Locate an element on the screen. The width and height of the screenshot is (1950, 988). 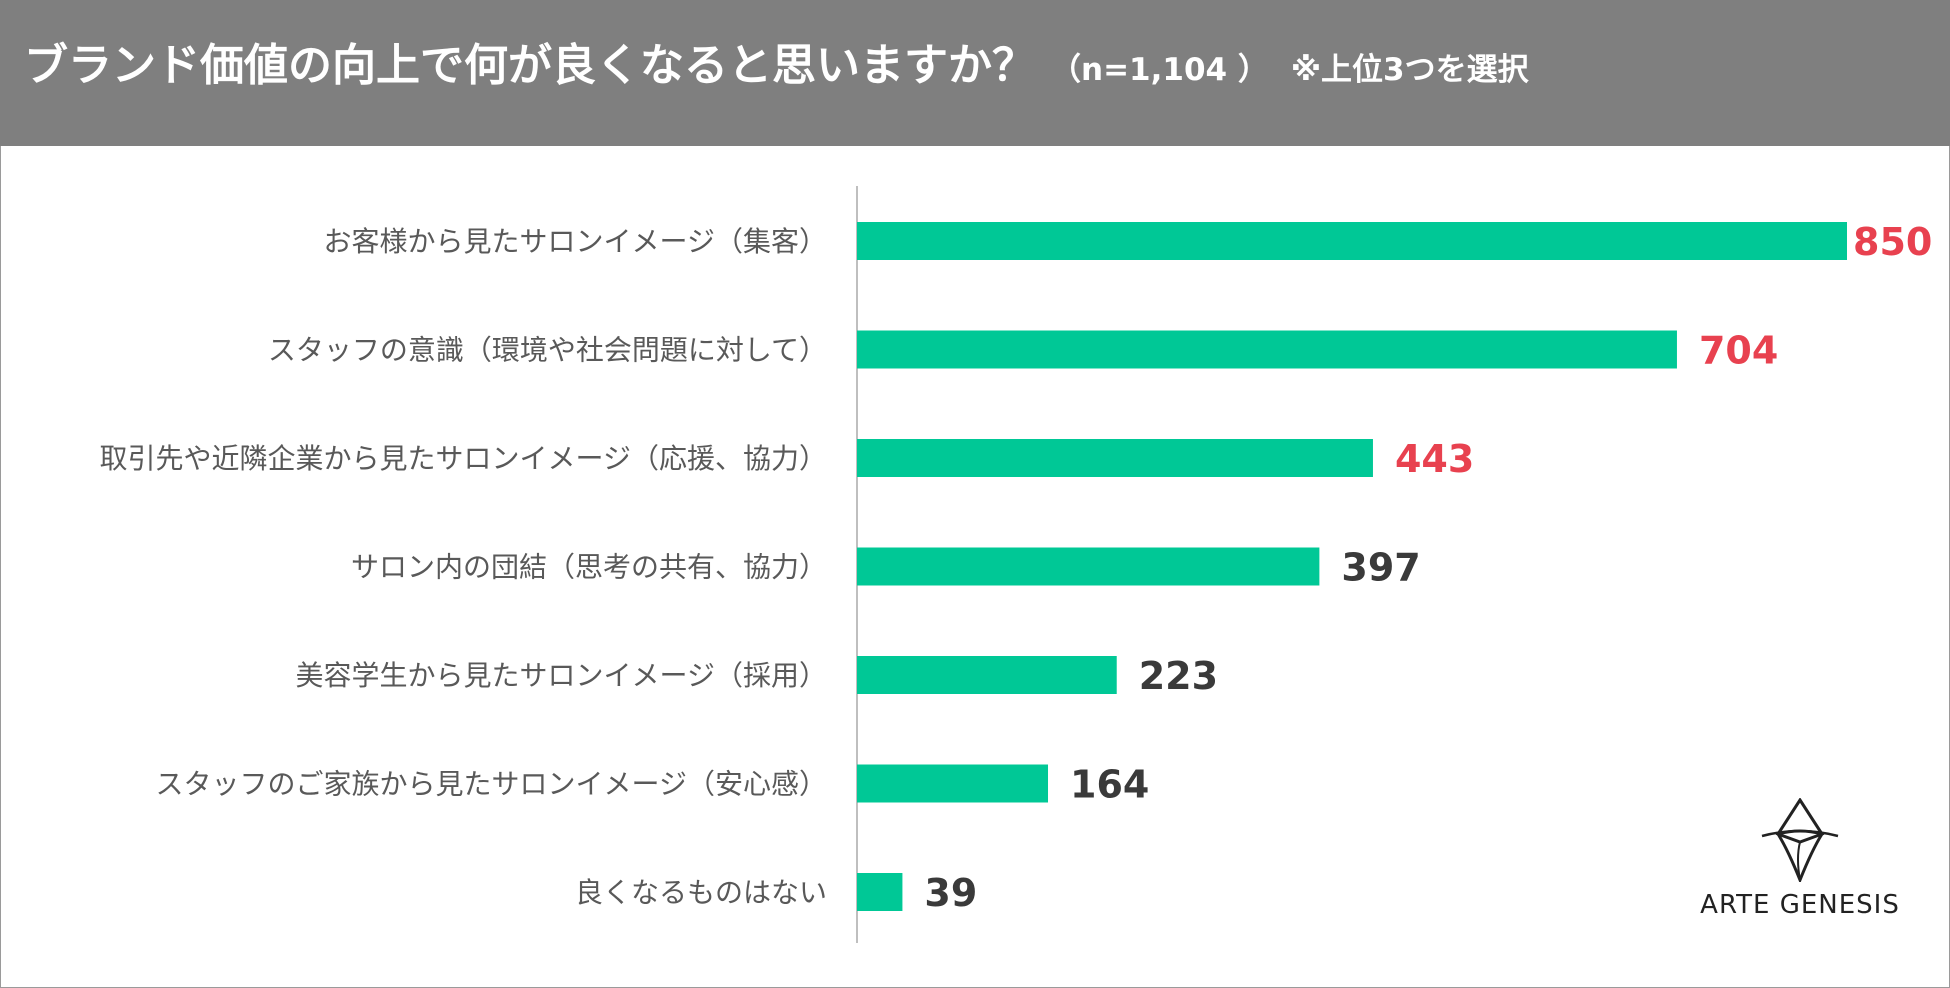
category-label-7: 良くなるものはない is located at coordinates (701, 892).